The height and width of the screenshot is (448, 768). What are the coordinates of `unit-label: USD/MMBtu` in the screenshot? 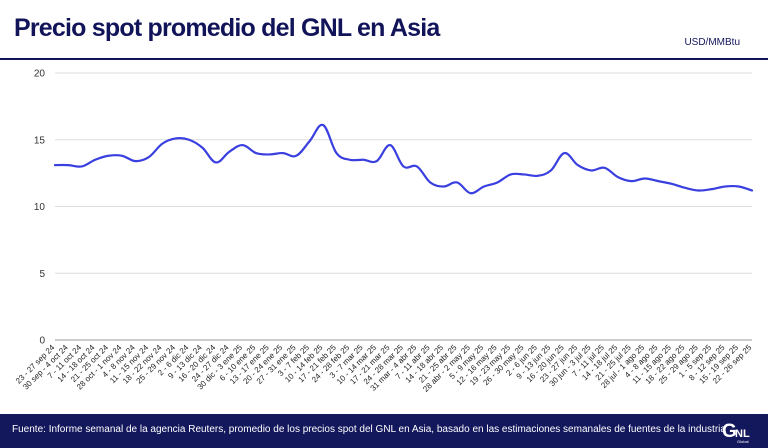 It's located at (712, 42).